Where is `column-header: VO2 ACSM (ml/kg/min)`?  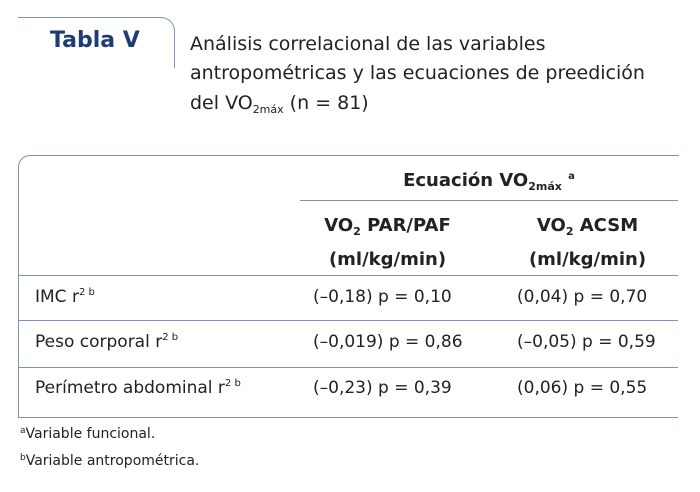 column-header: VO2 ACSM (ml/kg/min) is located at coordinates (587, 243).